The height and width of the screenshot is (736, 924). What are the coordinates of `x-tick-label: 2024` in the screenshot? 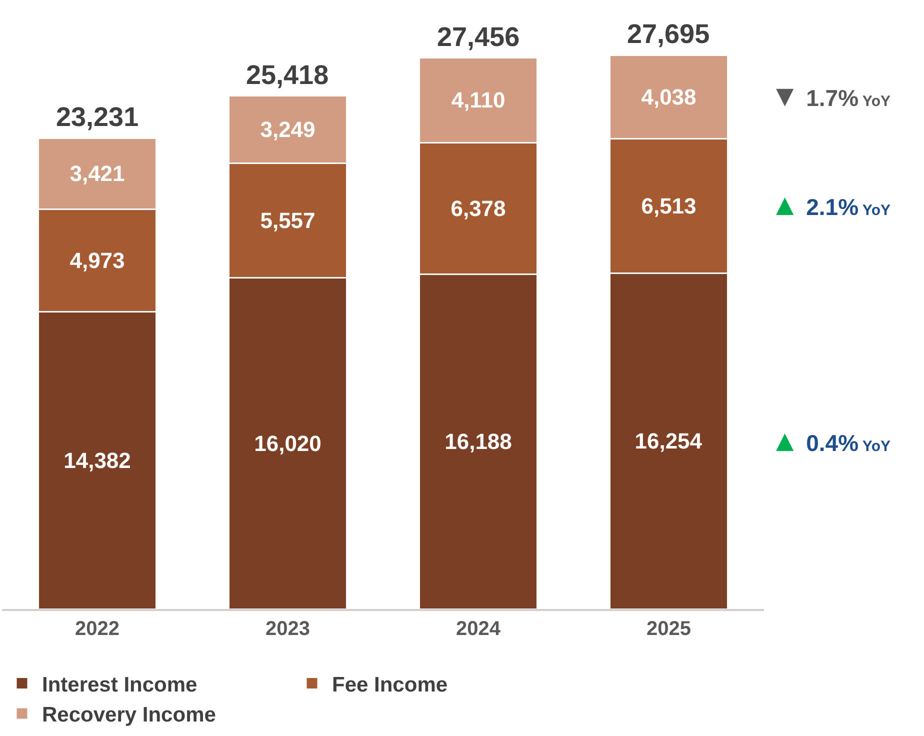 It's located at (479, 629).